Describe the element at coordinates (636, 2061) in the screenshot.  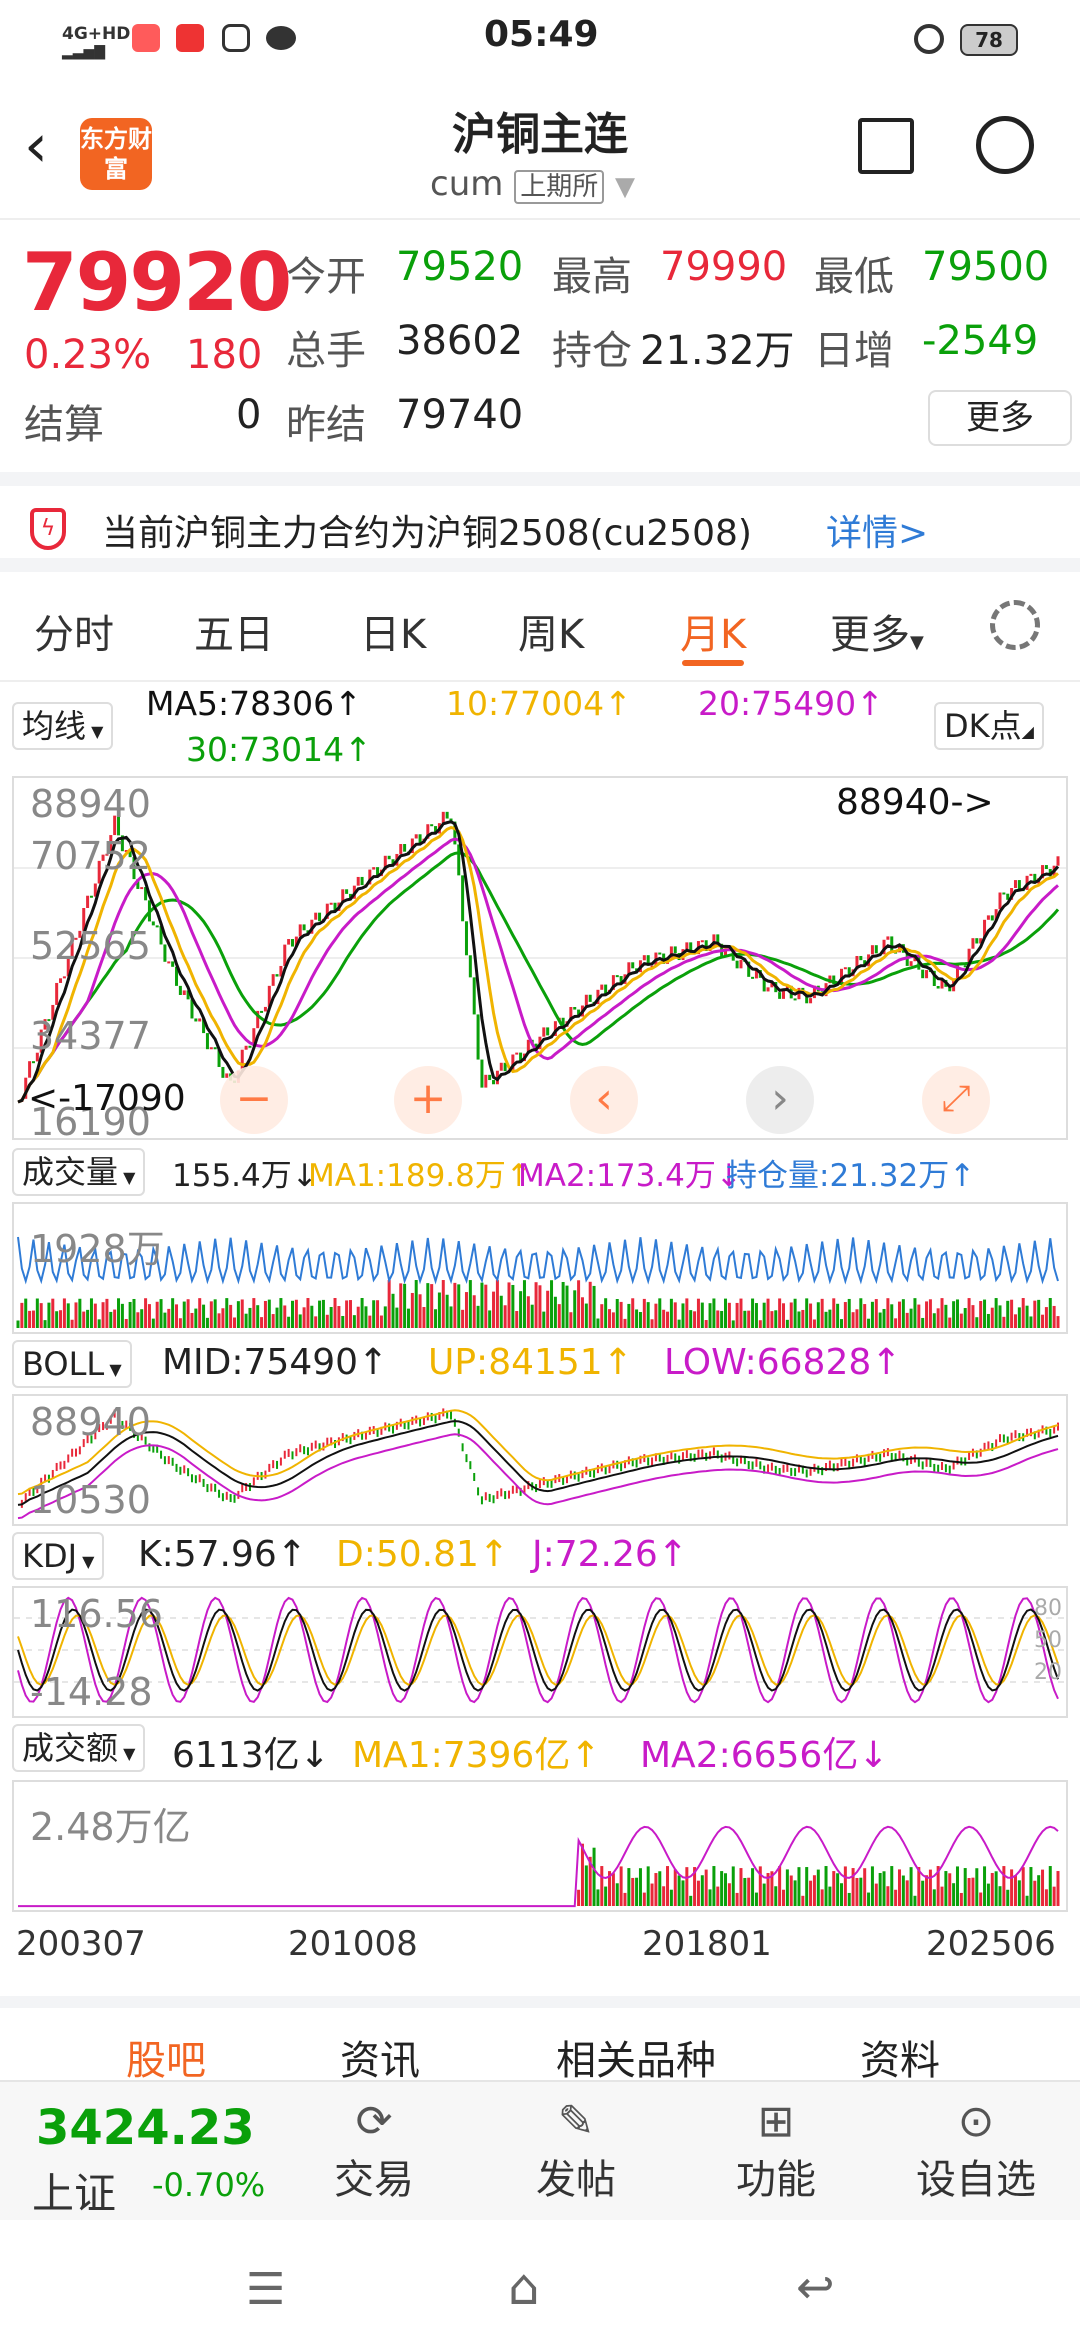
I see `tab-related: 相关品种` at that location.